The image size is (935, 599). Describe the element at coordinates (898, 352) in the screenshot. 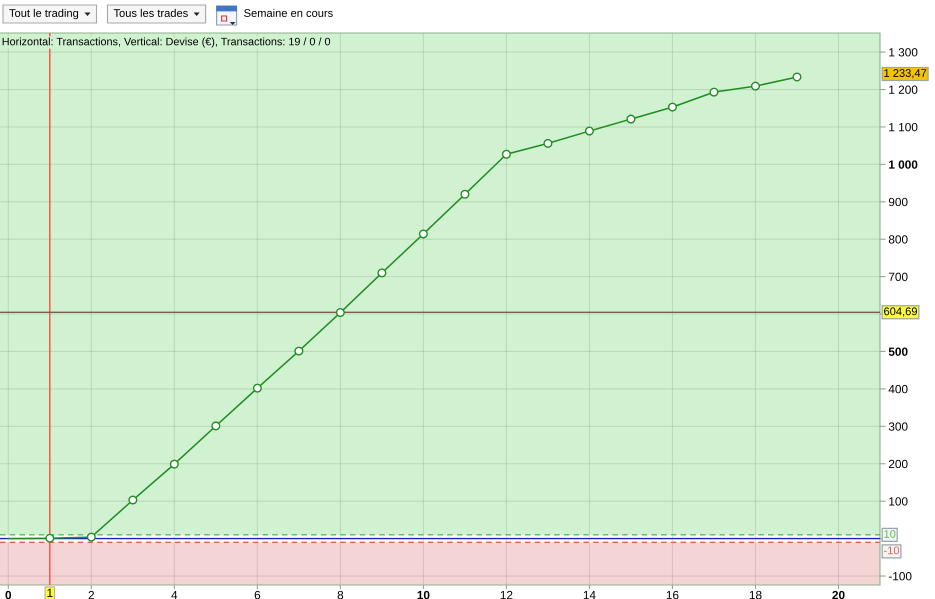

I see `y-tick-label: 500` at that location.